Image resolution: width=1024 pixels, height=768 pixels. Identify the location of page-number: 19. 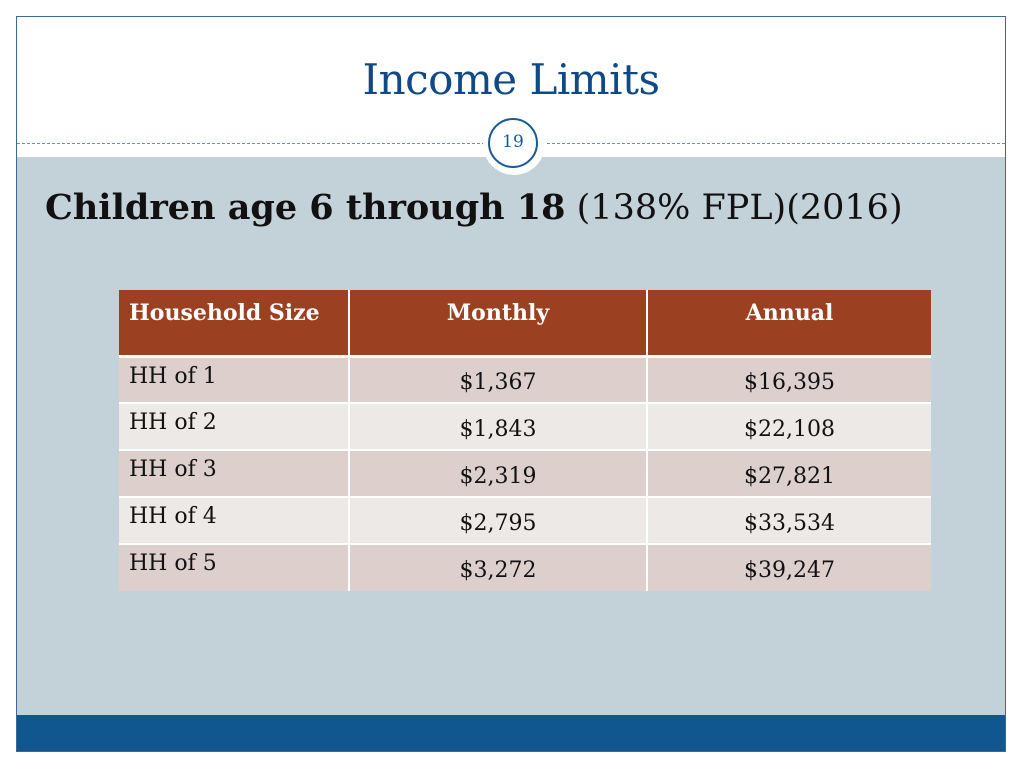
(513, 142).